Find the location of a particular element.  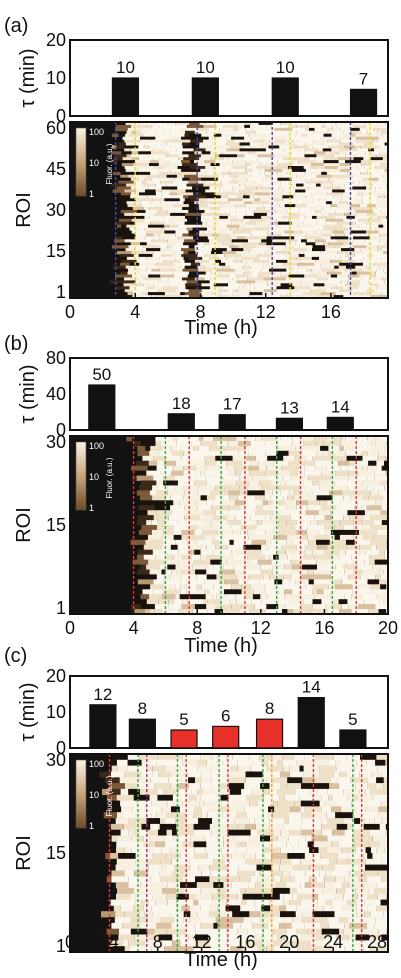

colorbar-label: Fluor. (a.u.) is located at coordinates (109, 477).